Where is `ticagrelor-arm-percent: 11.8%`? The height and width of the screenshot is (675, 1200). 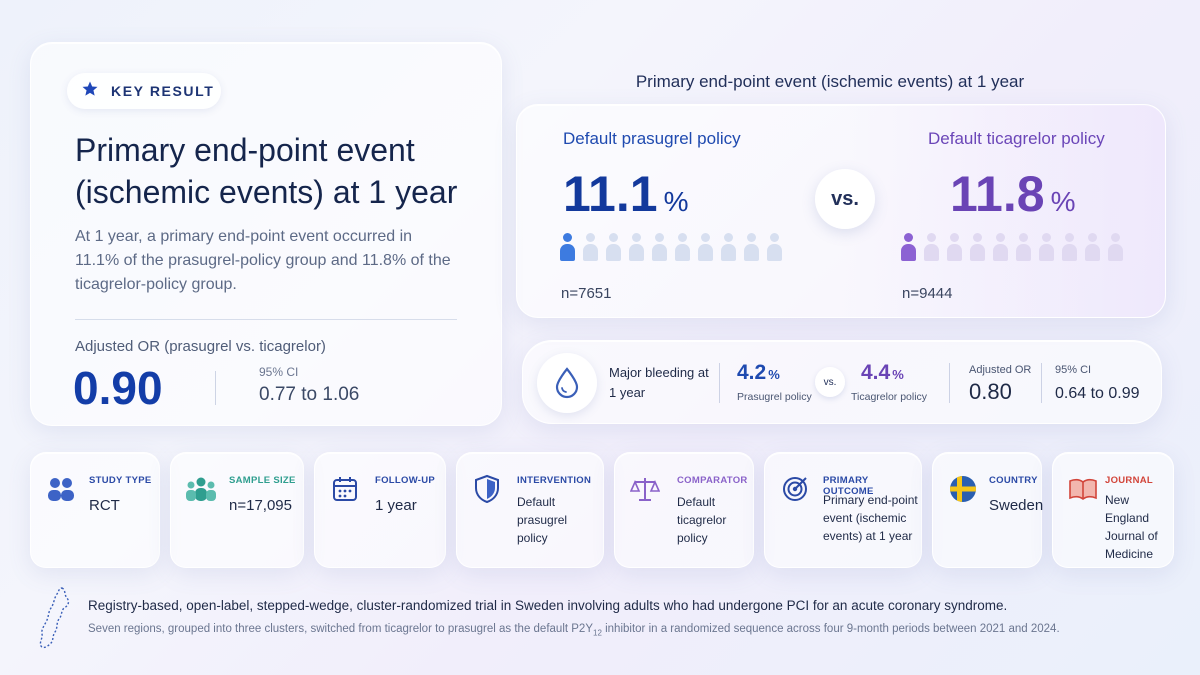
ticagrelor-arm-percent: 11.8% is located at coordinates (1012, 194).